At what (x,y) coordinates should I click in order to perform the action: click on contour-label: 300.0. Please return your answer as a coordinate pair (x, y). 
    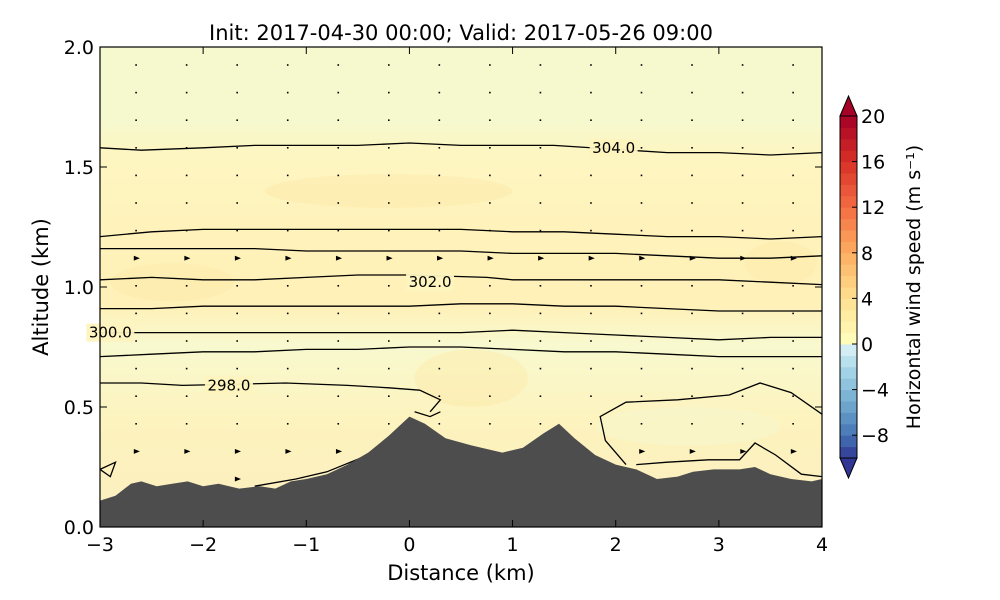
    Looking at the image, I should click on (110, 333).